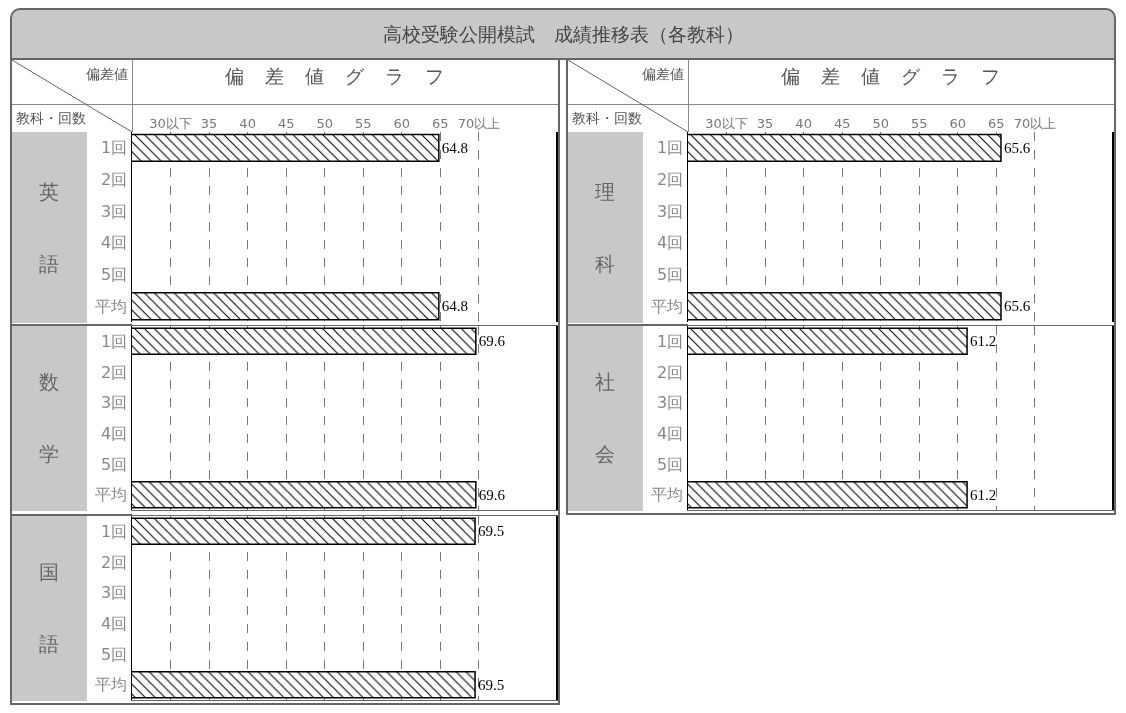 The image size is (1126, 713). I want to click on text: 理科, so click(605, 227).